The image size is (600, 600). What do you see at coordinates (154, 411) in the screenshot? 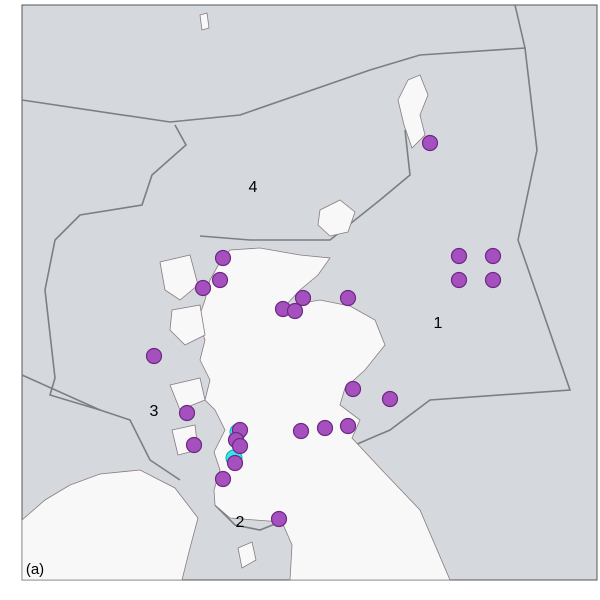
I see `region-label: 3` at bounding box center [154, 411].